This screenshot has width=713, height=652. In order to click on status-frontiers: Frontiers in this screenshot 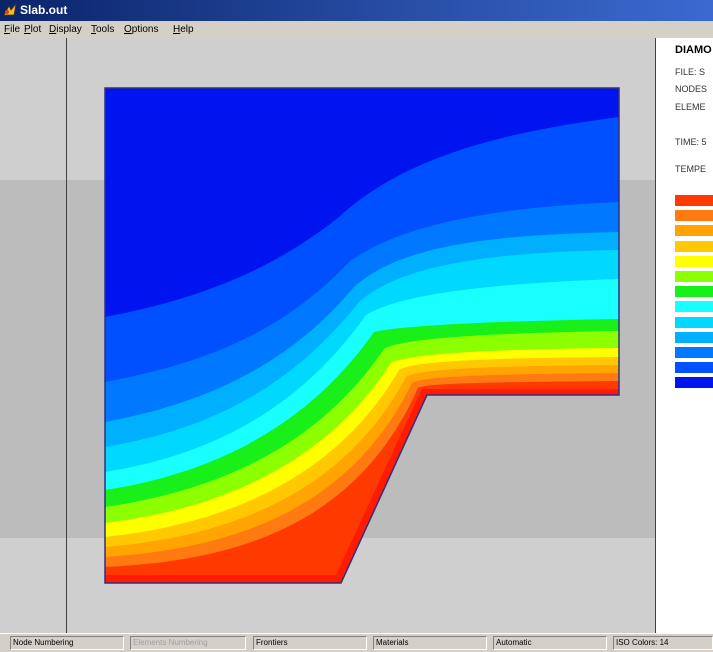, I will do `click(310, 643)`.